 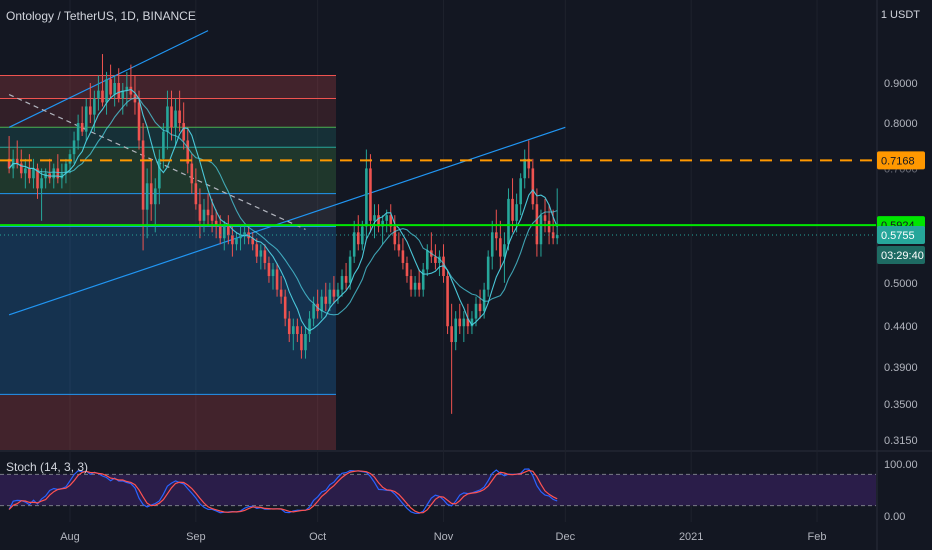 I want to click on time-tick-label: Nov, so click(x=444, y=537).